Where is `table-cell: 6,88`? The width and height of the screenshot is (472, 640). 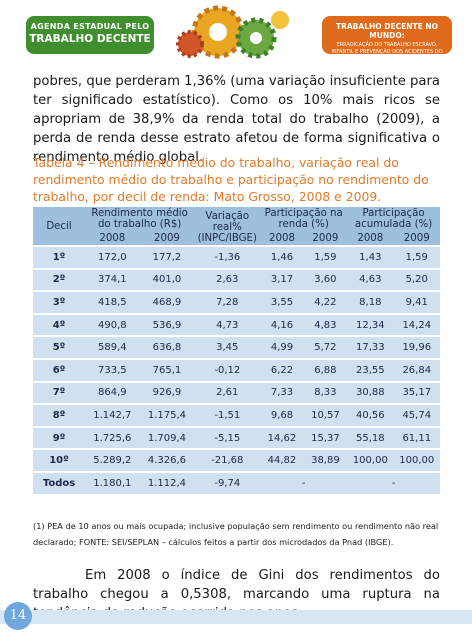
table-cell: 6,88 is located at coordinates (325, 369).